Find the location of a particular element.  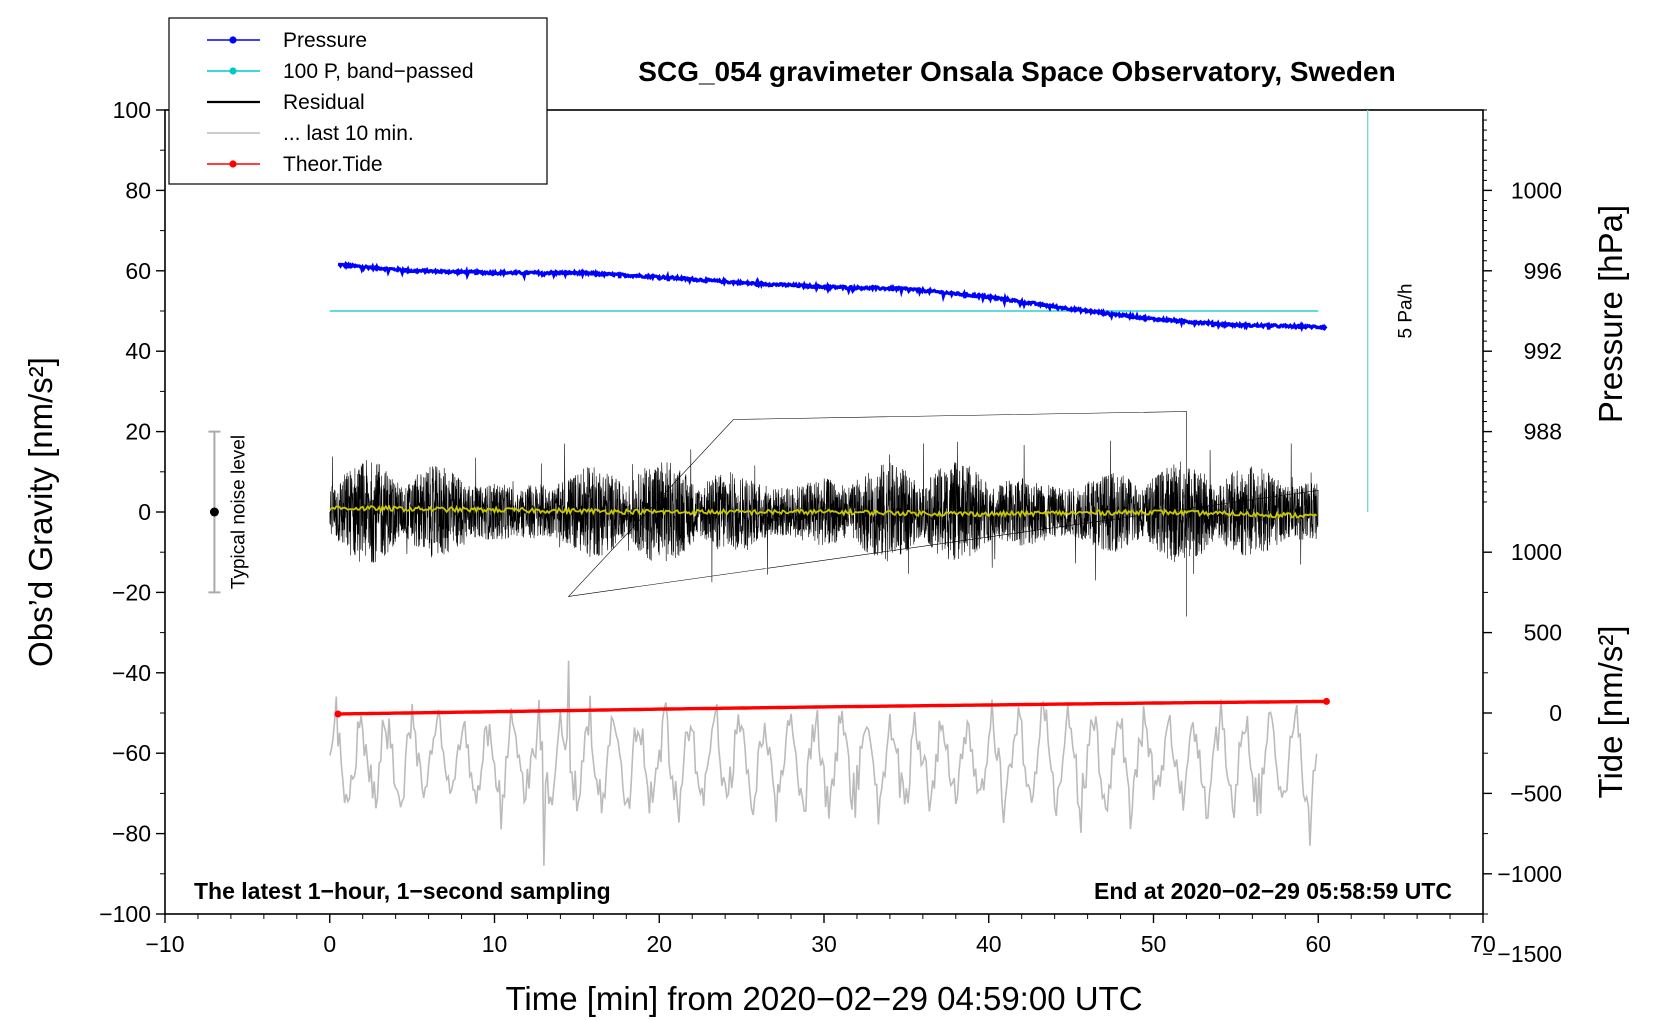

tide-tick-label: −1500 is located at coordinates (1529, 954).